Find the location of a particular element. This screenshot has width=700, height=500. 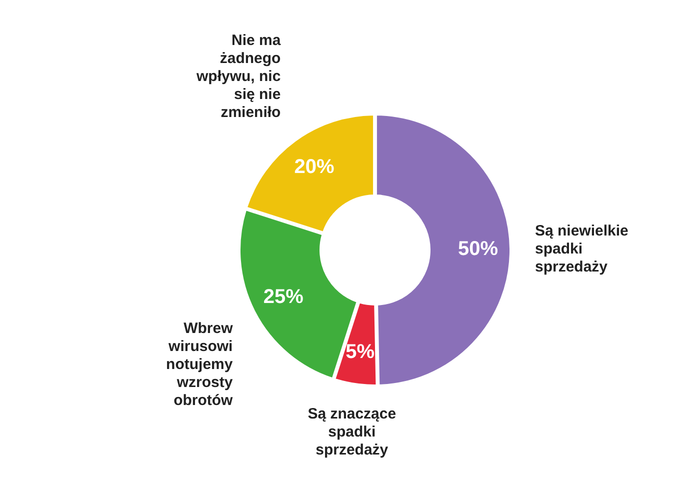

data-label: 5% is located at coordinates (360, 351).